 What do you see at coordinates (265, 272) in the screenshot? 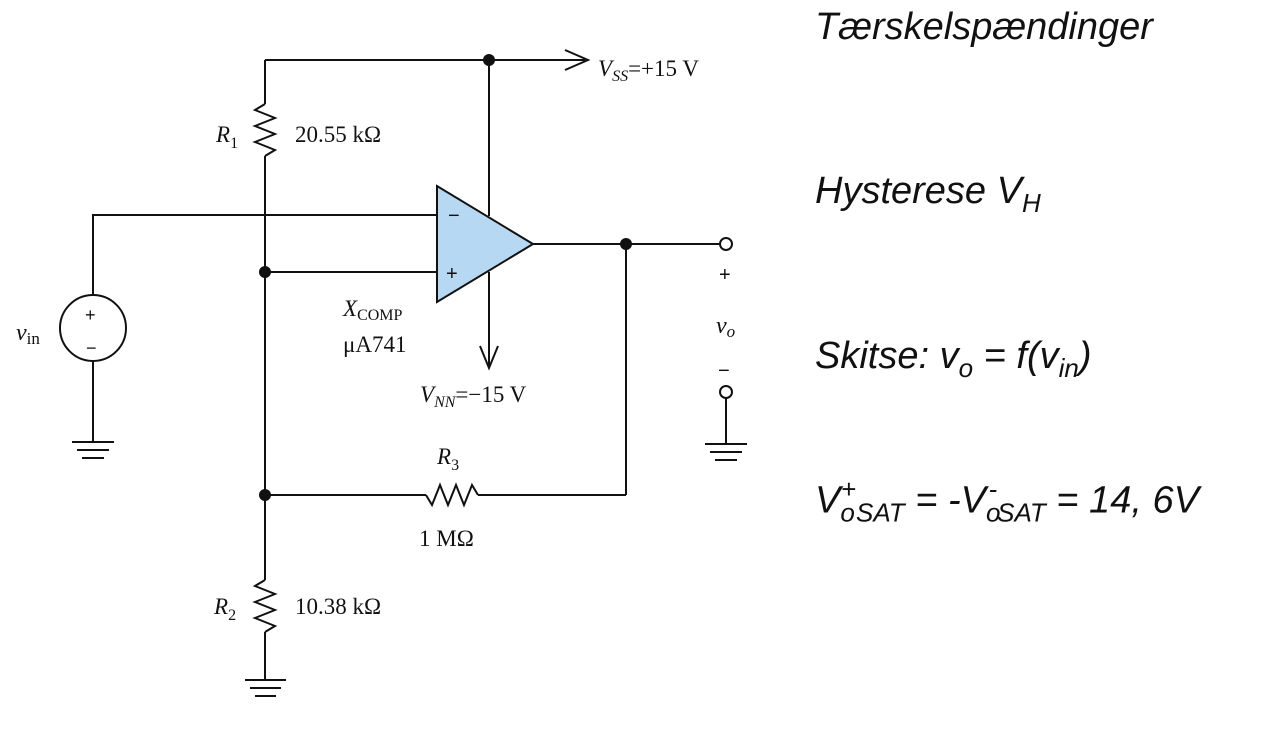
I see `junction-noninv` at bounding box center [265, 272].